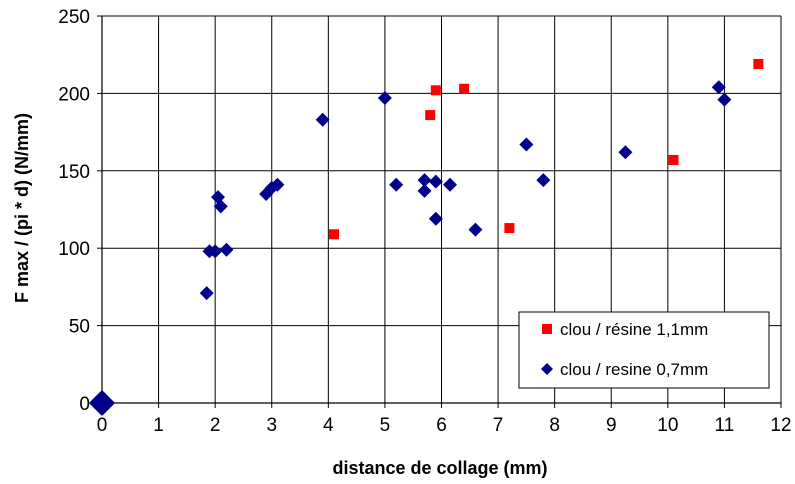 The image size is (795, 484). Describe the element at coordinates (554, 425) in the screenshot. I see `x-tick-label: 8` at that location.